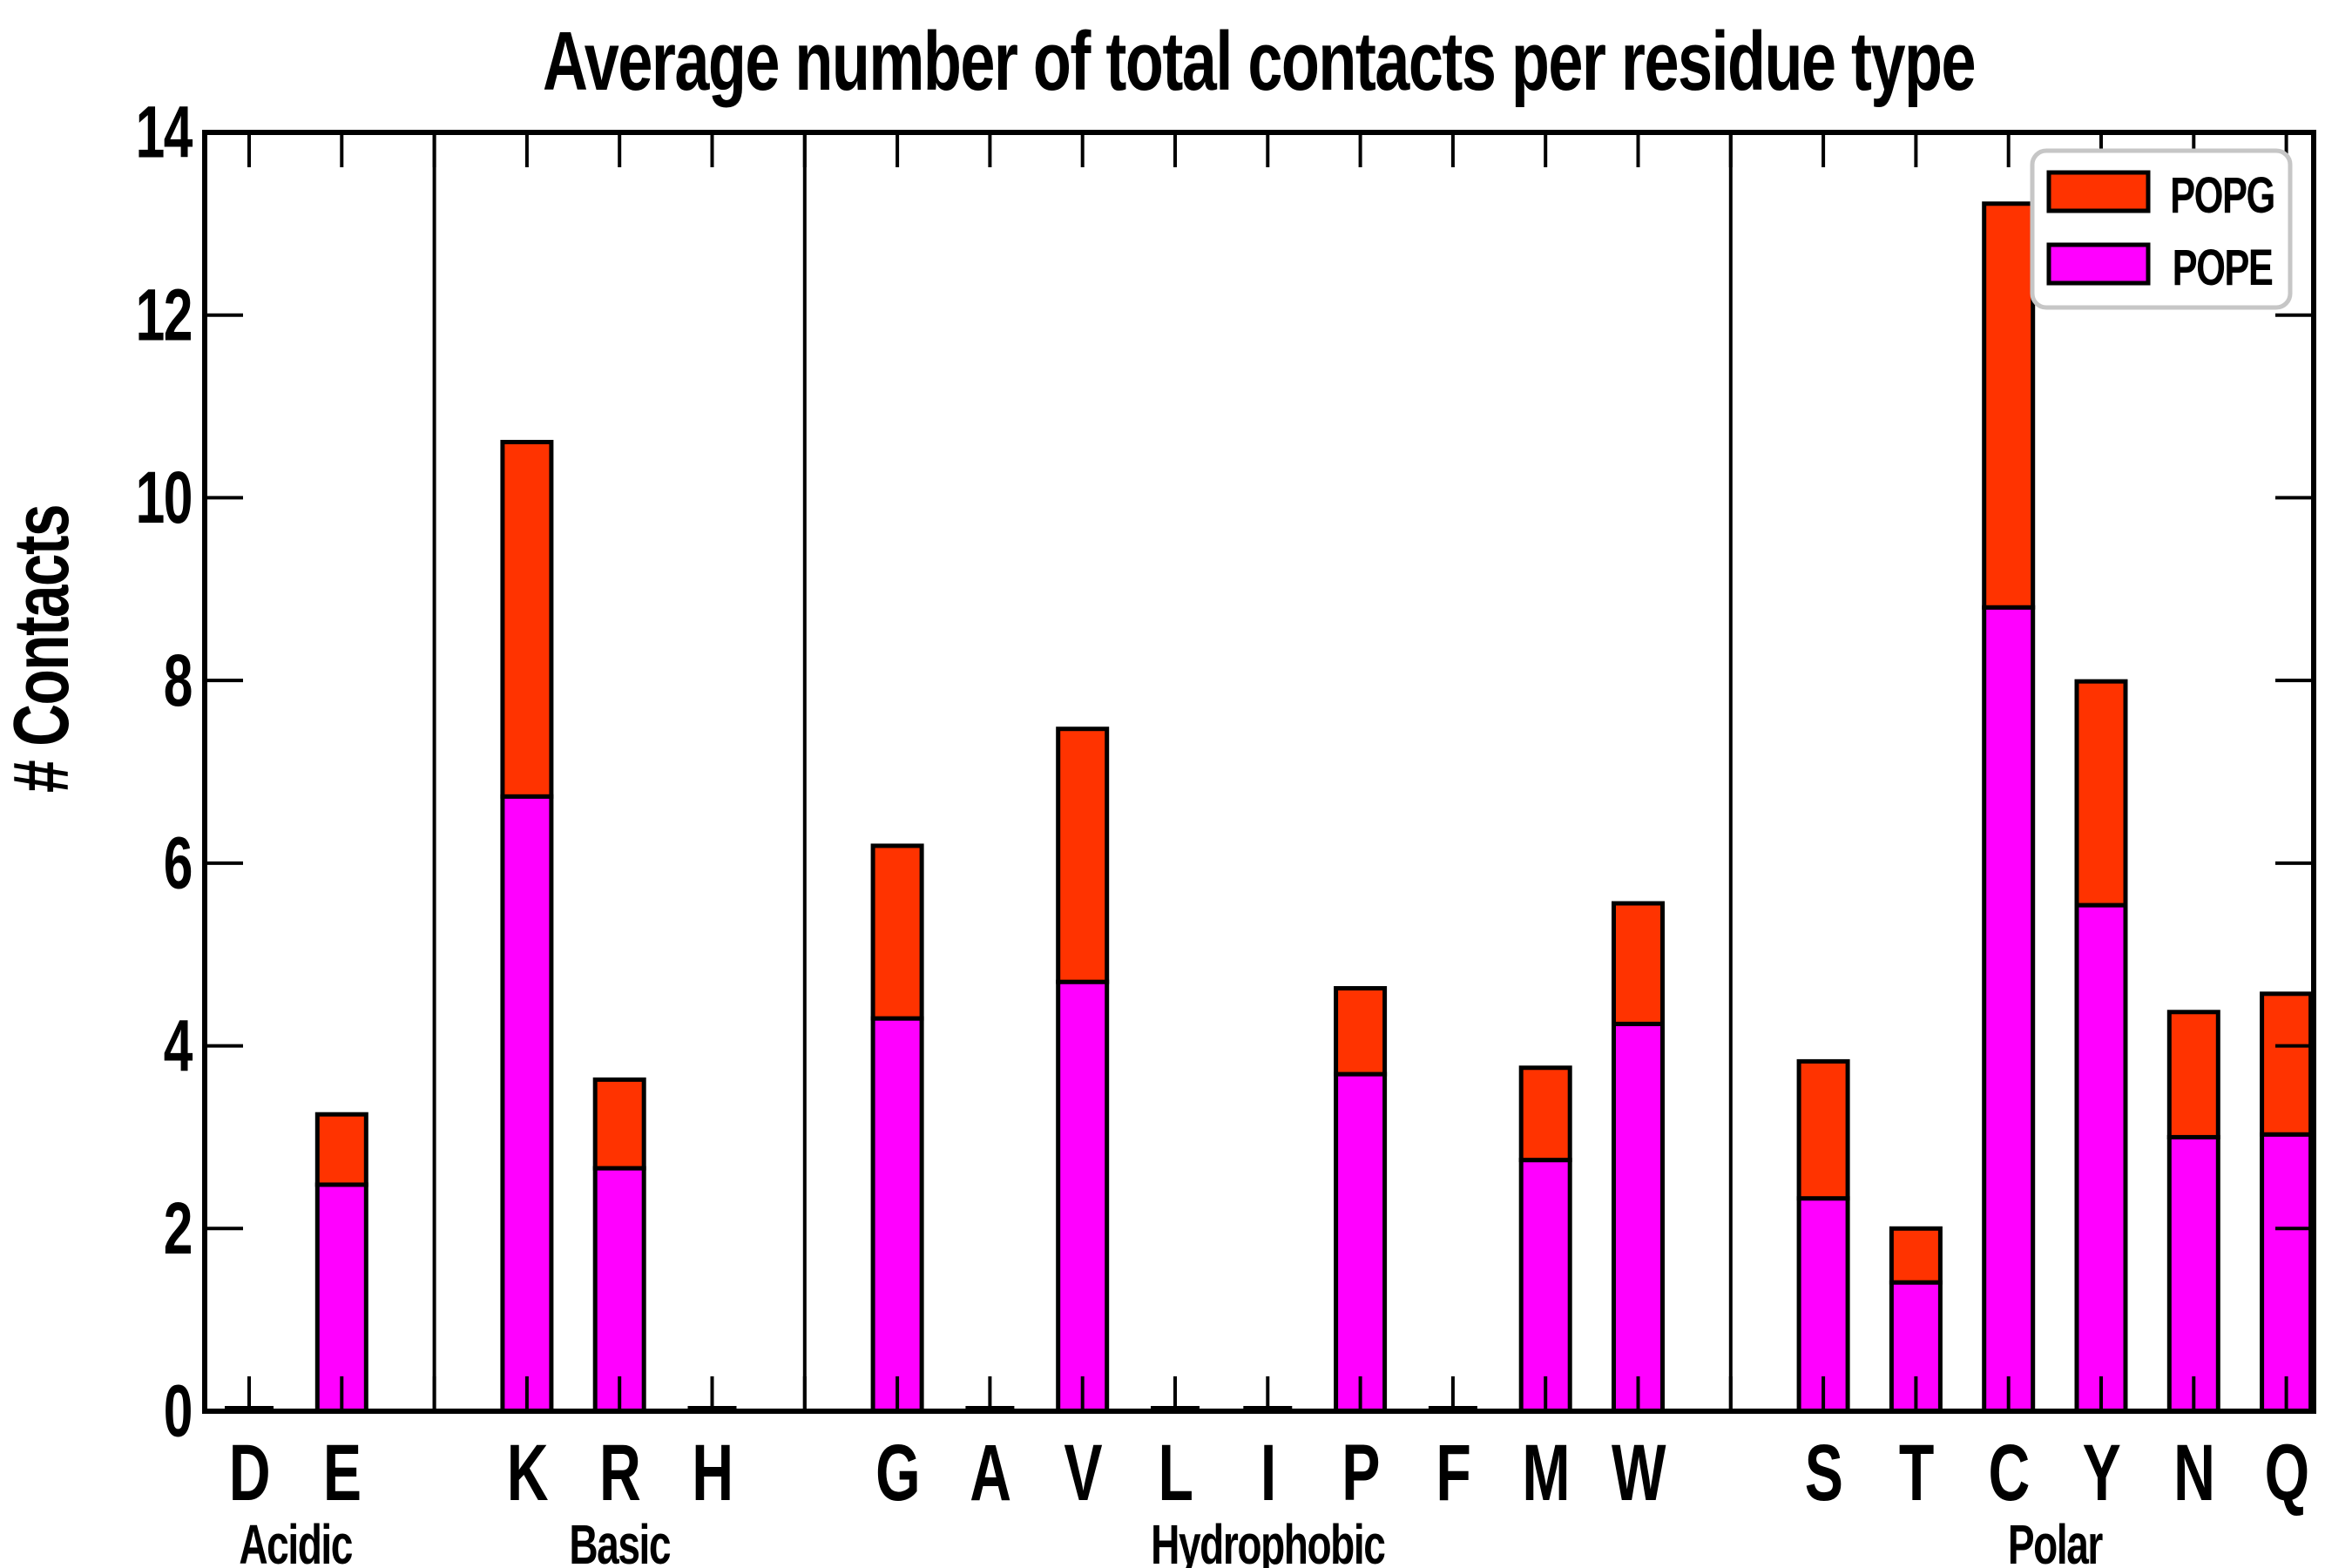 The height and width of the screenshot is (1568, 2352). Describe the element at coordinates (2223, 267) in the screenshot. I see `legend-label-pope: POPE` at that location.